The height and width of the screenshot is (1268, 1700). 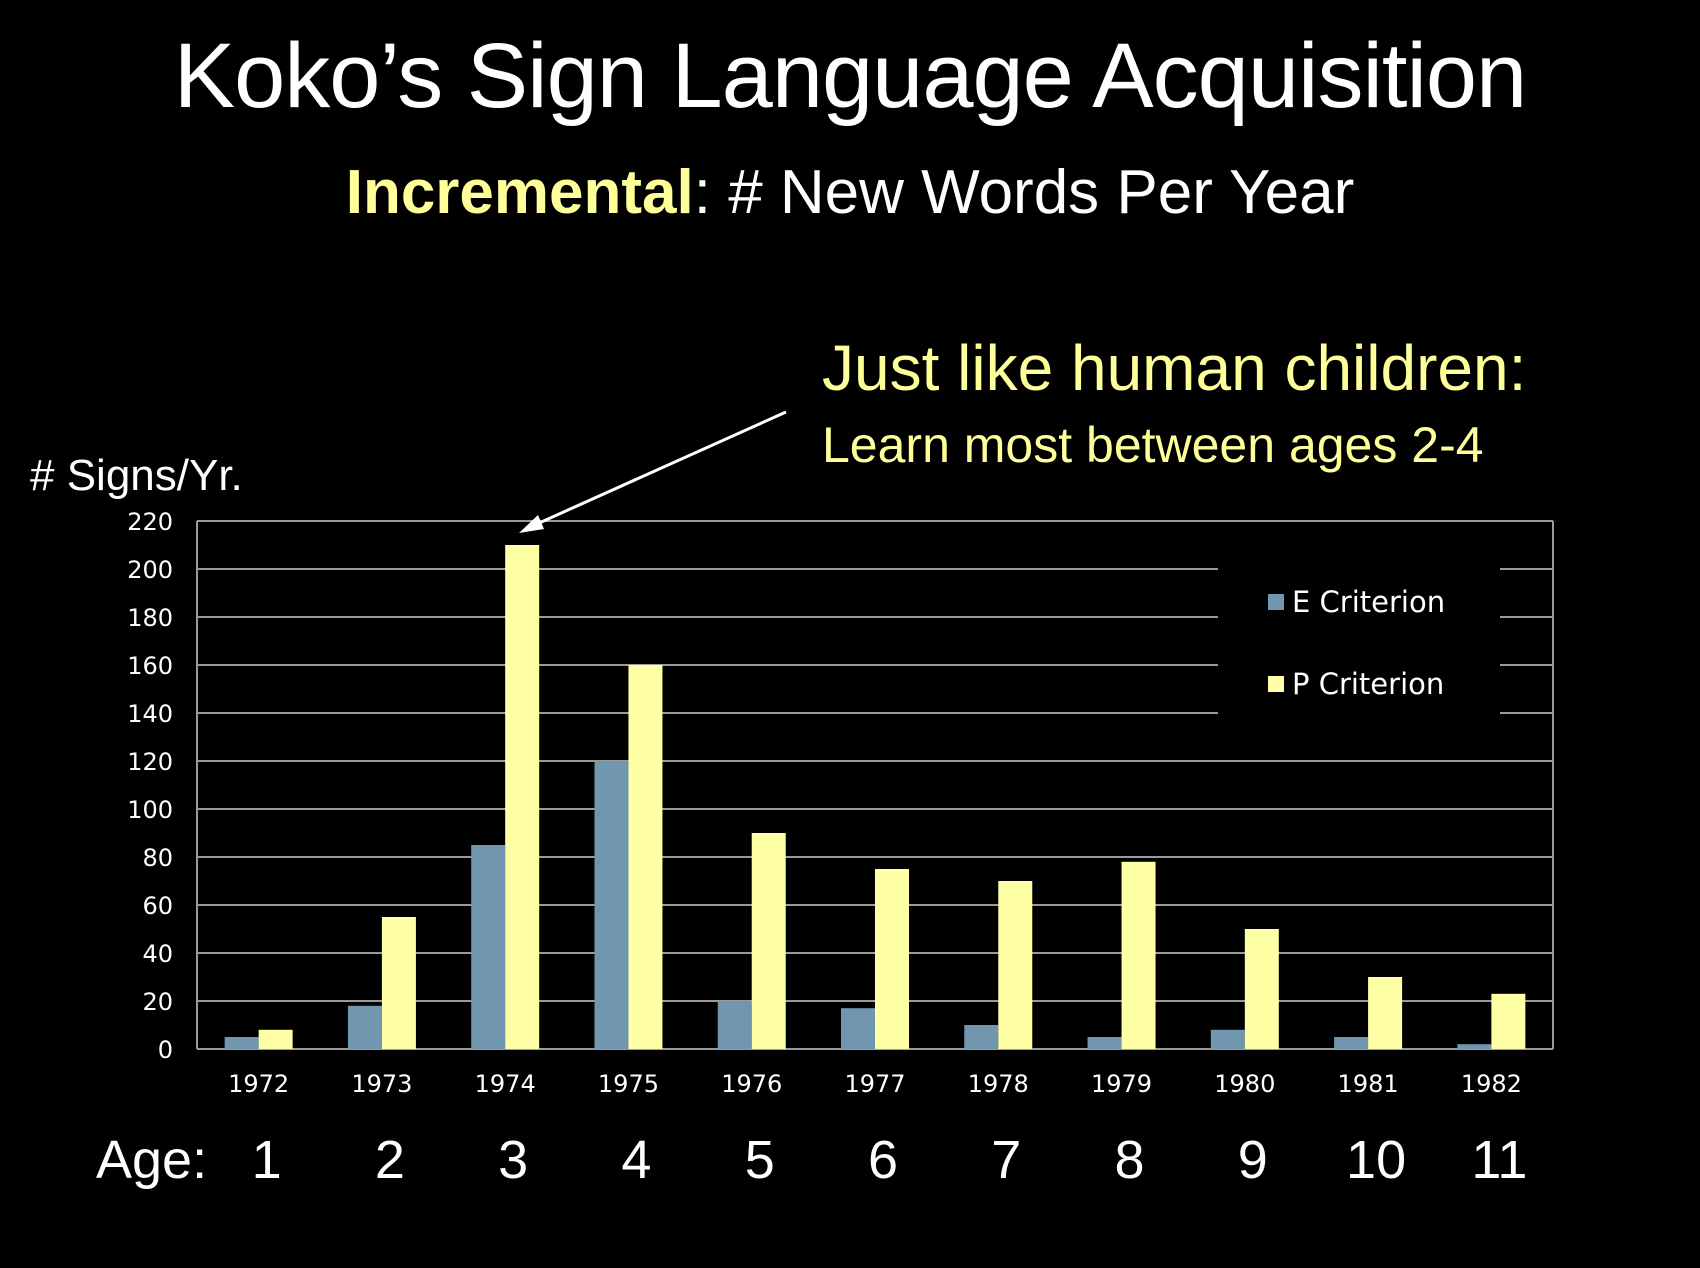 What do you see at coordinates (1359, 643) in the screenshot?
I see `legend-box` at bounding box center [1359, 643].